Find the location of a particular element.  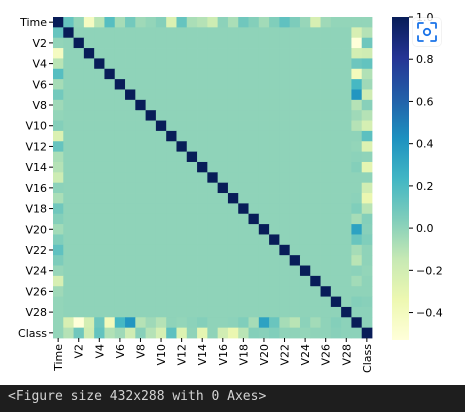

focus-mode-button is located at coordinates (427, 32).